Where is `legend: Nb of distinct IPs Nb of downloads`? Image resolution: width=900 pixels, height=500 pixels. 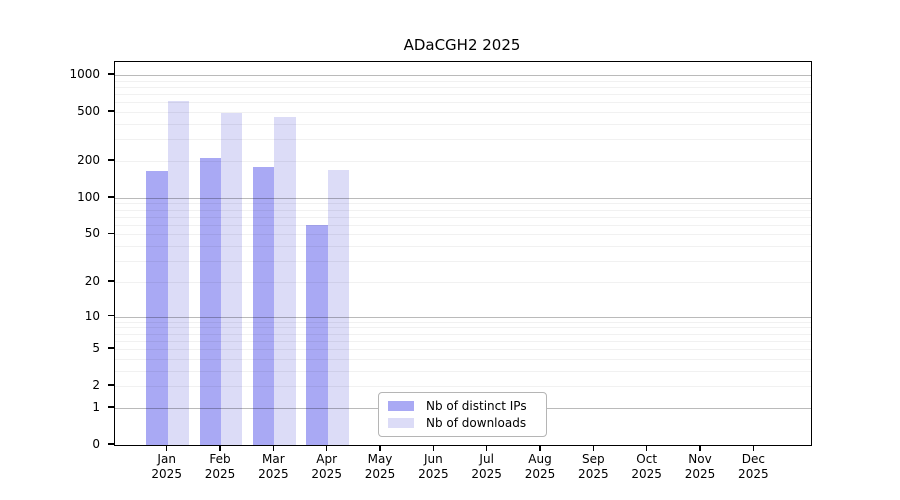
legend: Nb of distinct IPs Nb of downloads is located at coordinates (462, 414).